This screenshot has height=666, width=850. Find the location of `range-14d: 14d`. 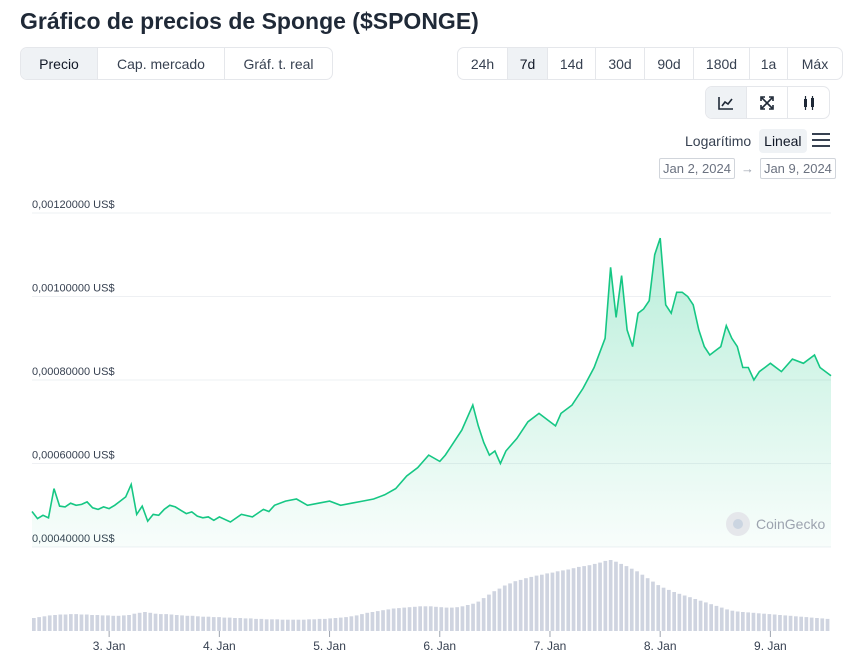

range-14d: 14d is located at coordinates (572, 63).